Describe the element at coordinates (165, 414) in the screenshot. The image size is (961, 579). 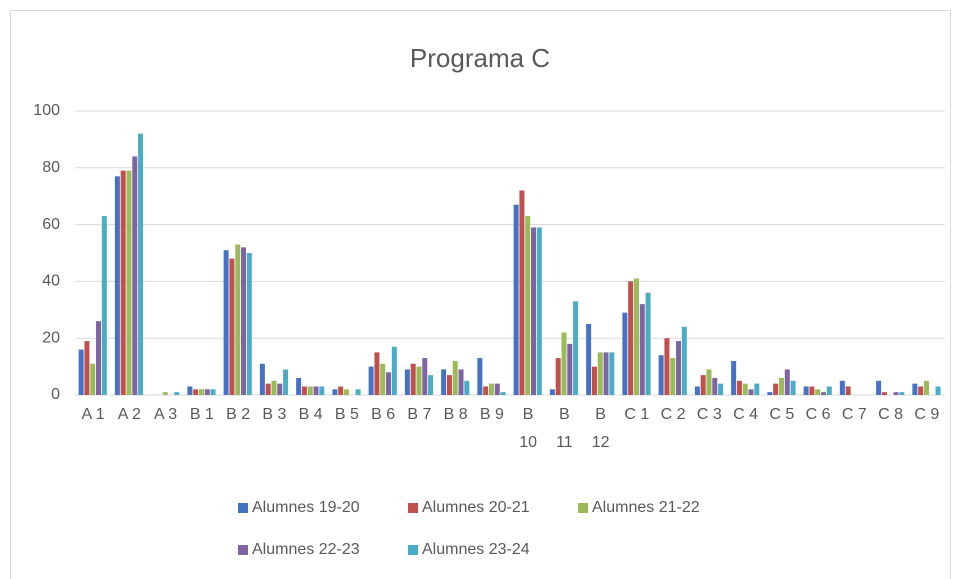
I see `x-tick-label: A 3` at that location.